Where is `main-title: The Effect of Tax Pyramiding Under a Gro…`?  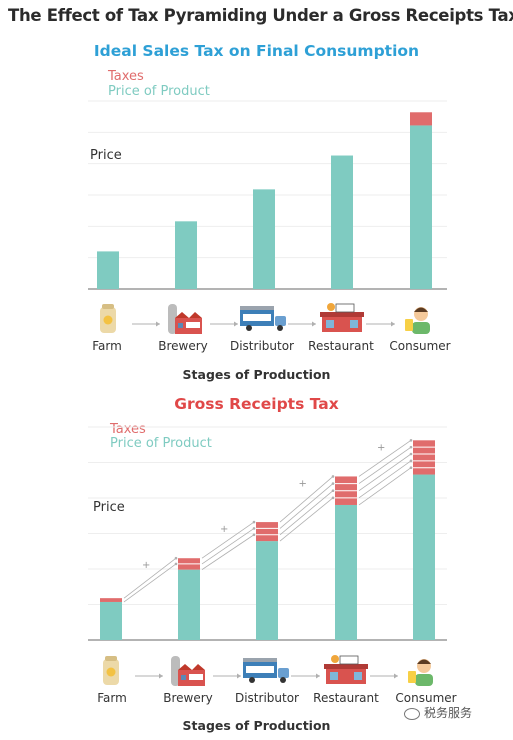 main-title: The Effect of Tax Pyramiding Under a Gro… is located at coordinates (260, 15).